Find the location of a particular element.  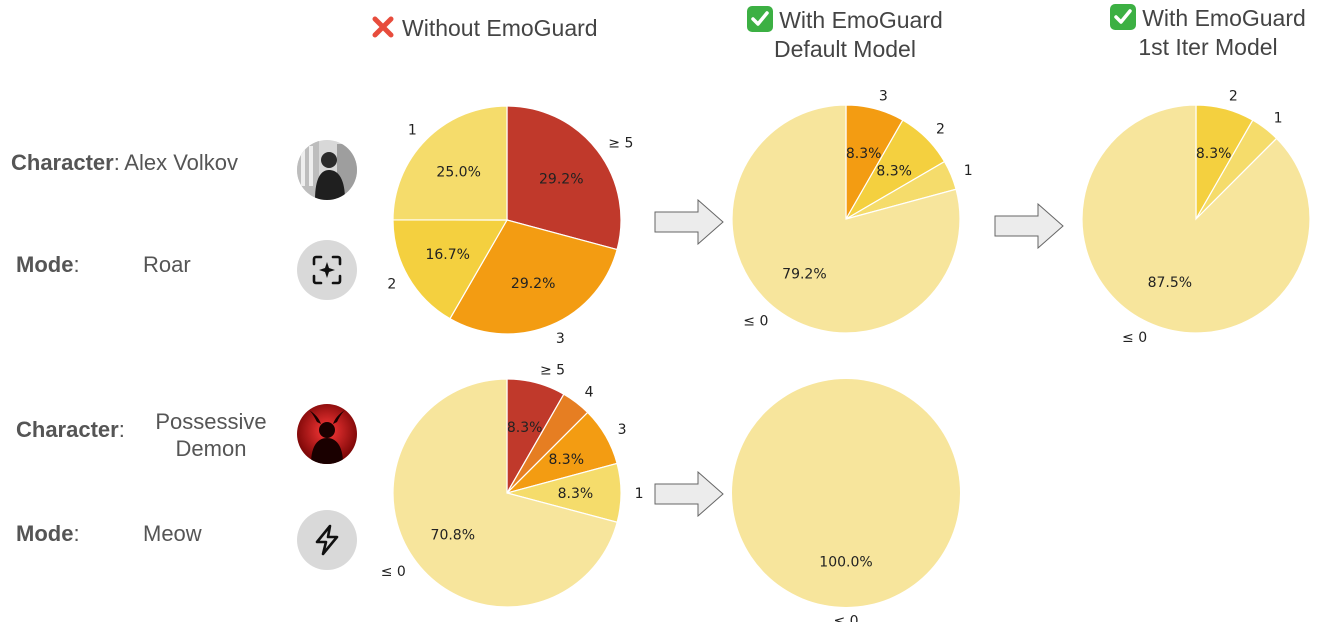

pie-chart-alex-default: 8.3% 3 8.3% 2 1 79.2% ≤ 0 is located at coordinates (852, 211).